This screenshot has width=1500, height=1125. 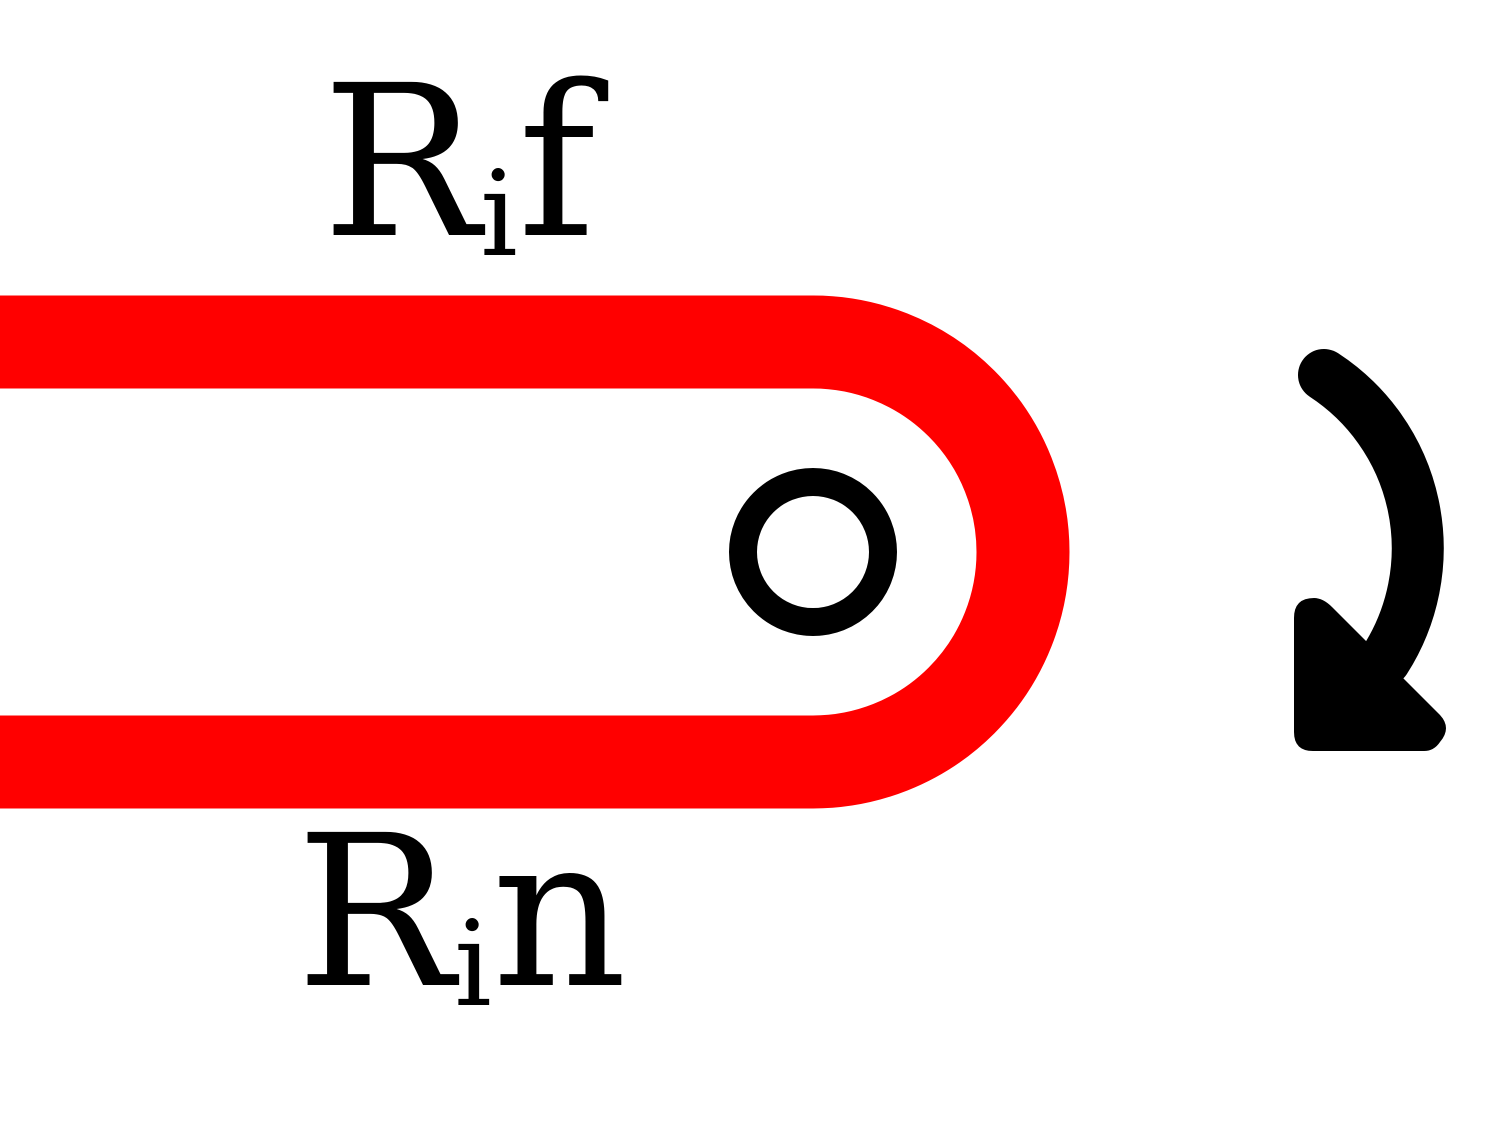 I want to click on bottom-label: Rin, so click(x=461, y=913).